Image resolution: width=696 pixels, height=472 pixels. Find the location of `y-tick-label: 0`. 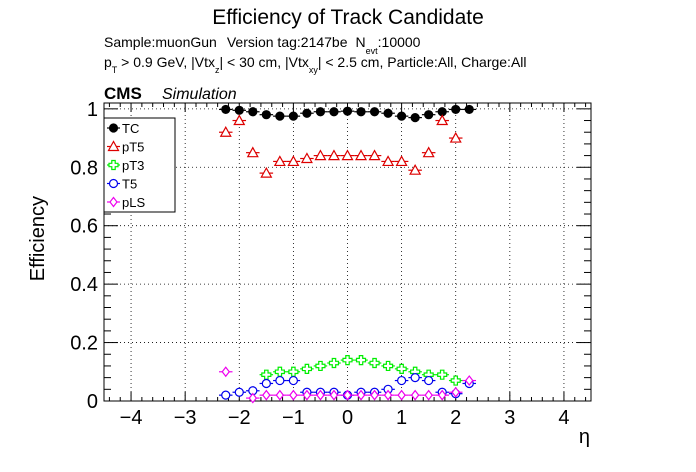

y-tick-label: 0 is located at coordinates (92, 402).